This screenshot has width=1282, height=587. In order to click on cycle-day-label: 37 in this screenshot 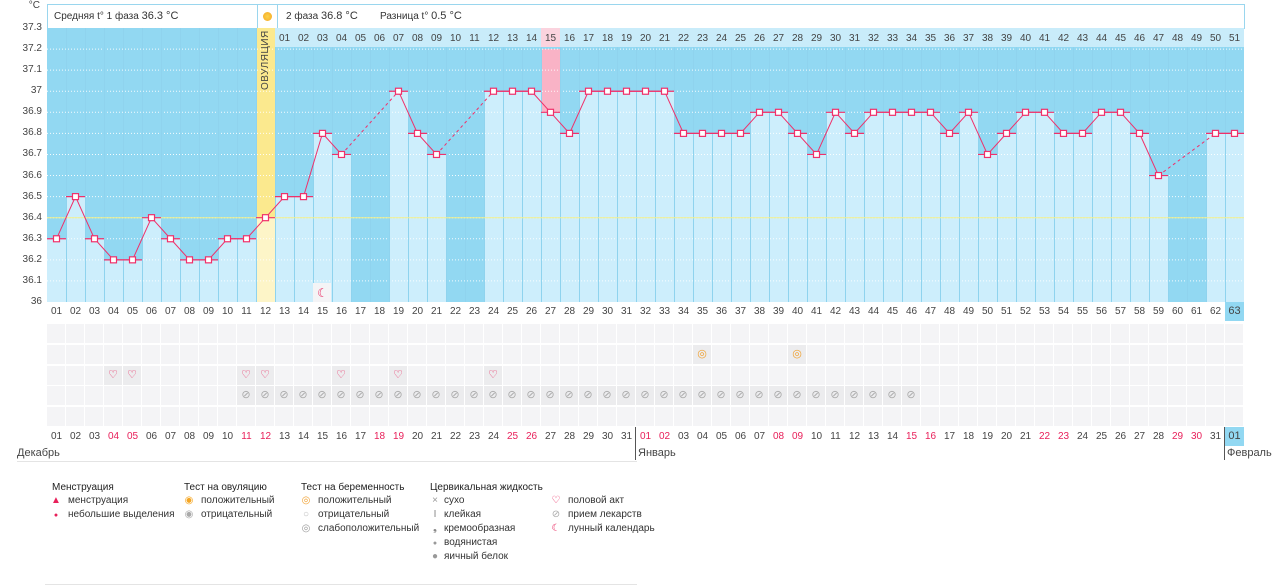, I will do `click(740, 311)`.